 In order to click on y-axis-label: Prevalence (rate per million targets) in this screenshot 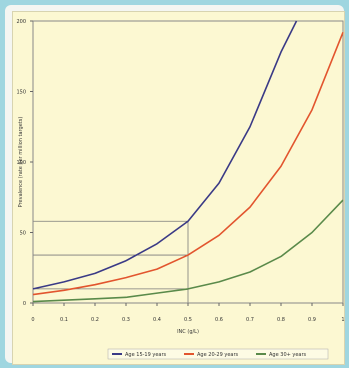, I will do `click(21, 162)`.